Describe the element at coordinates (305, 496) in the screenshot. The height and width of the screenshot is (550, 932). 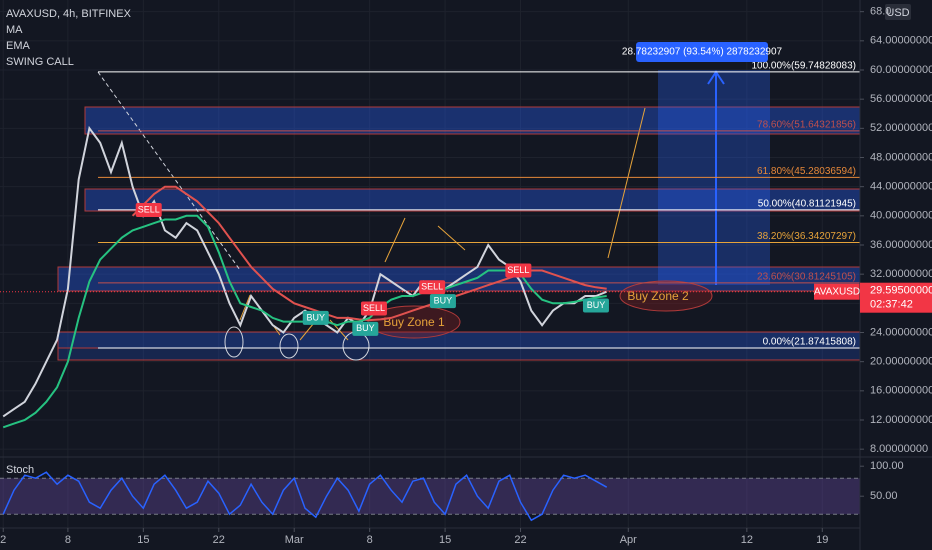
I see `series-line` at that location.